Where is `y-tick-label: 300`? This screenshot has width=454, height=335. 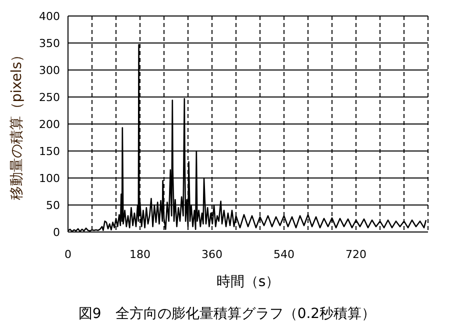
y-tick-label: 300 is located at coordinates (49, 70).